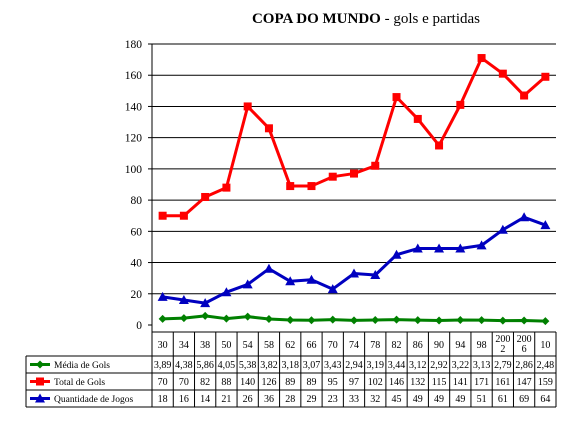 This screenshot has height=424, width=577. I want to click on y-tick-label: 120, so click(134, 139).